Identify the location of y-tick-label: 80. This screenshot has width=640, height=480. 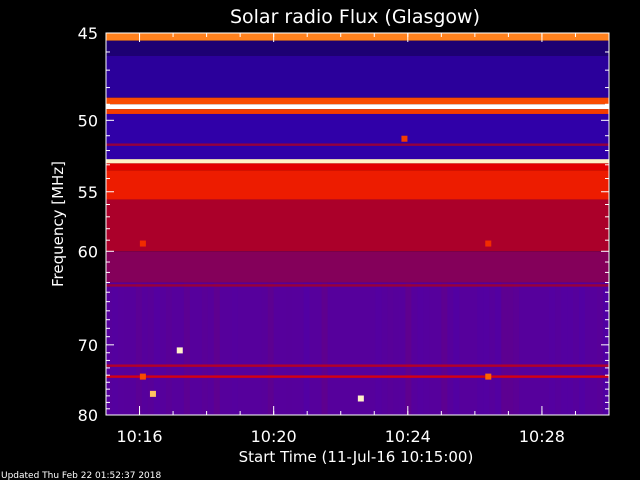
(88, 415).